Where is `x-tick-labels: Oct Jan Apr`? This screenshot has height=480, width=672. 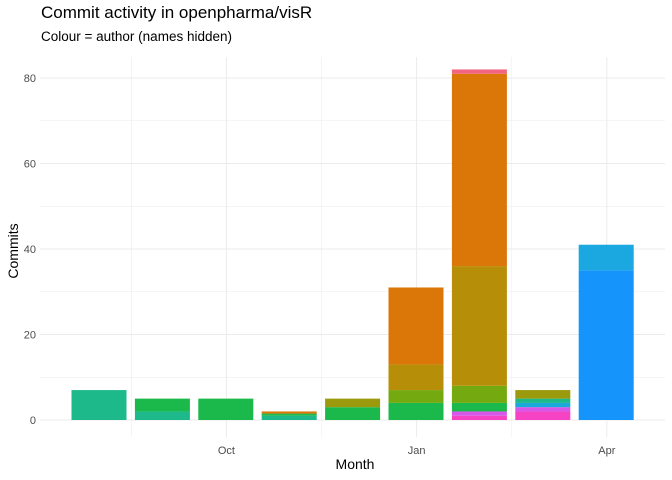
x-tick-labels: Oct Jan Apr is located at coordinates (417, 451).